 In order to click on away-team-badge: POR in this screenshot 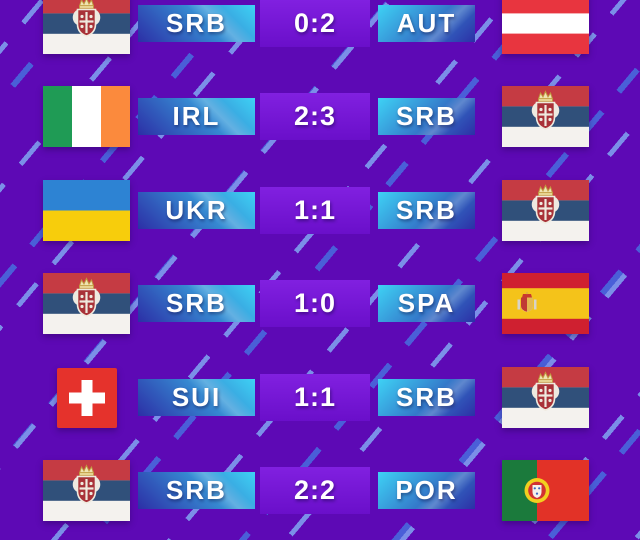, I will do `click(426, 490)`.